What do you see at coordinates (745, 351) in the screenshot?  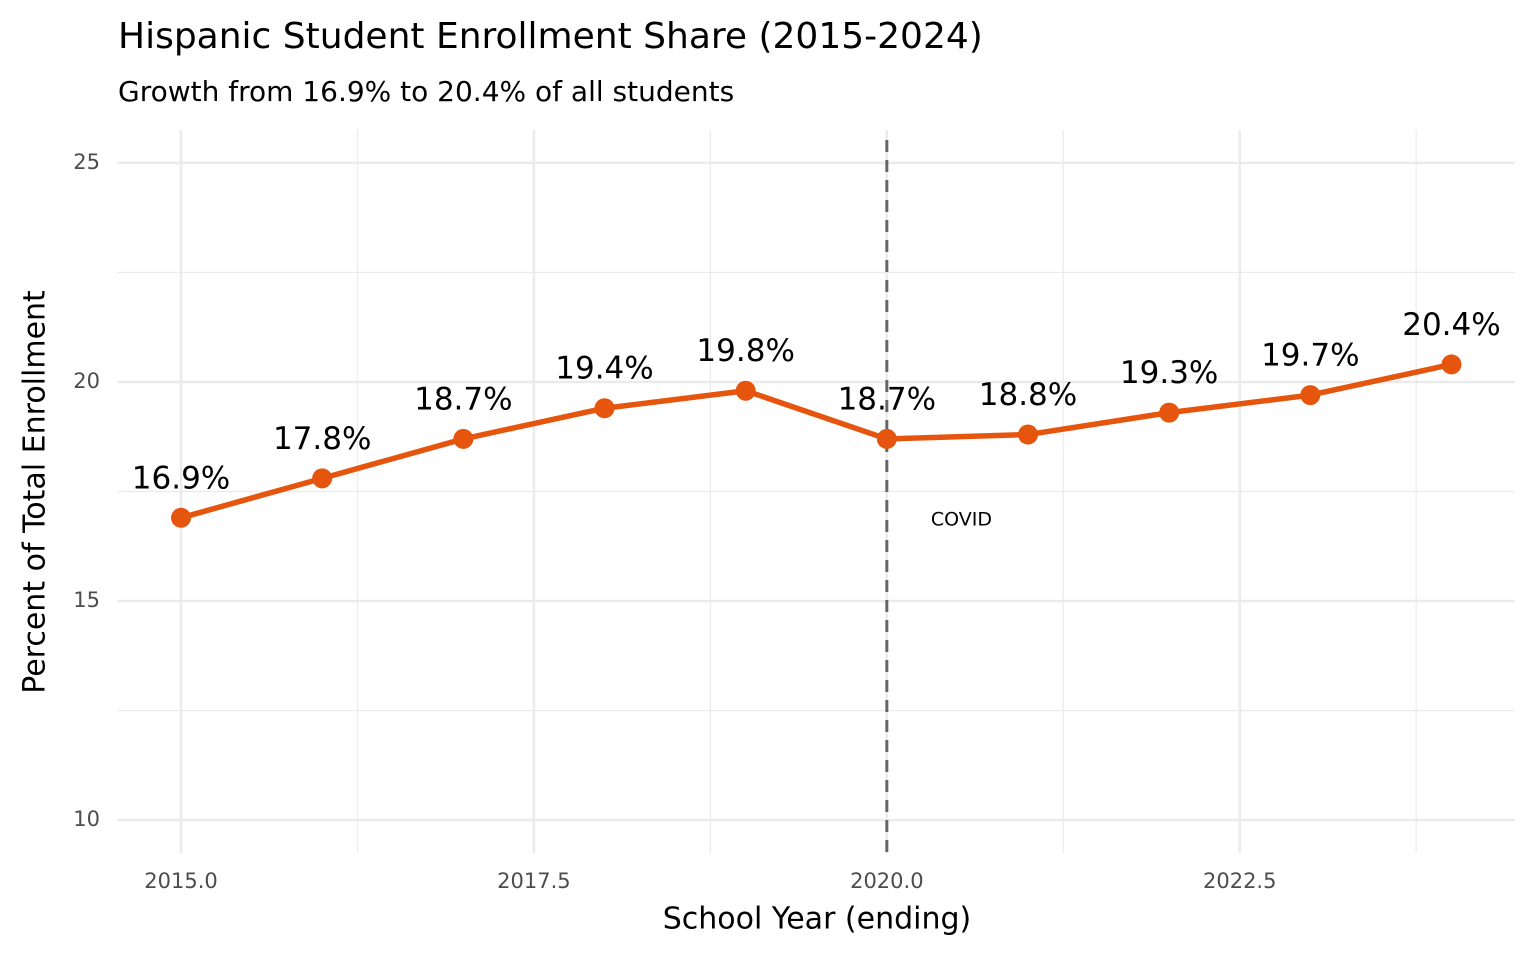 I see `data-label: 19.8%` at bounding box center [745, 351].